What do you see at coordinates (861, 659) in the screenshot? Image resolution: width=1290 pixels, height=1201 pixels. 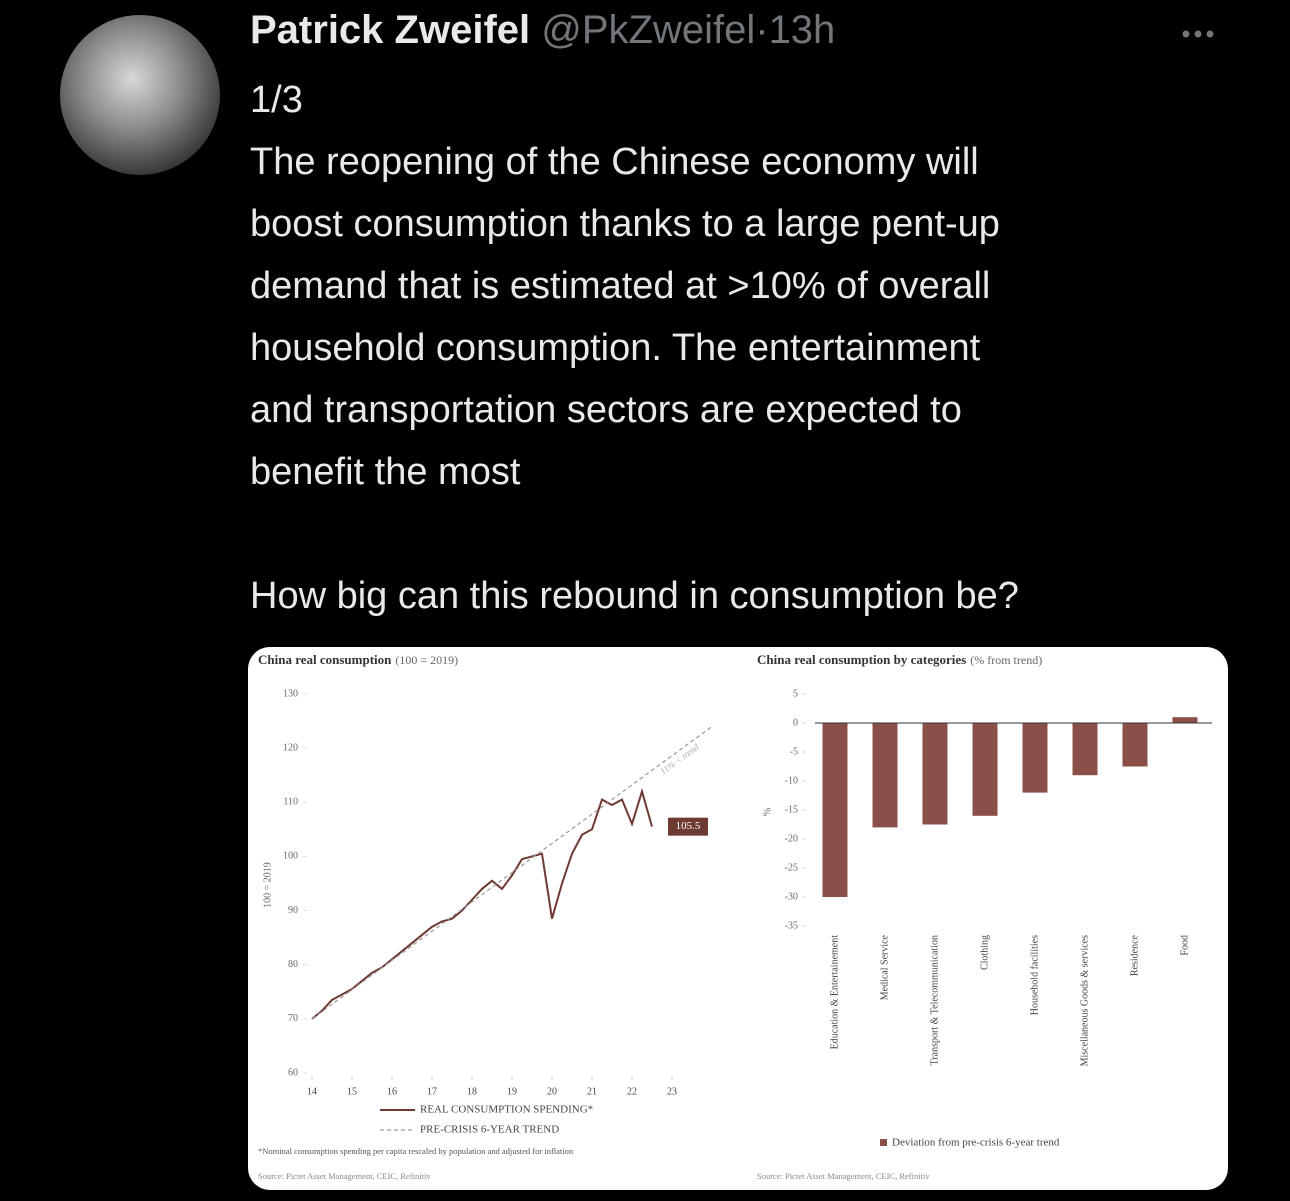 I see `chart-title: China real consumption by categories` at bounding box center [861, 659].